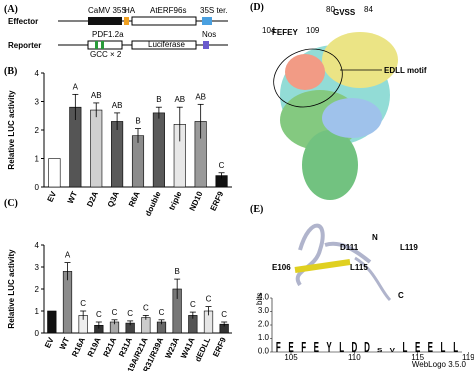 This screenshot has height=371, width=474. Describe the element at coordinates (405, 70) in the screenshot. I see `motif-label: EDLL motif` at that location.